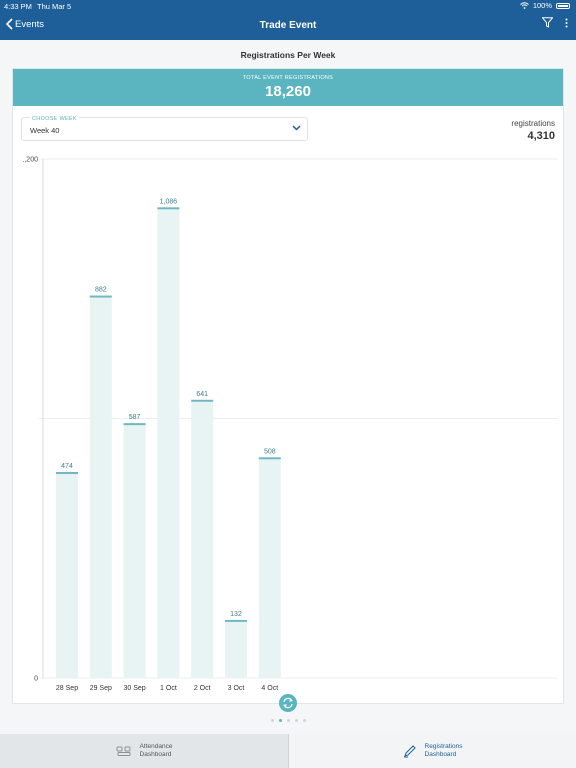  I want to click on total-registrations-banner: TOTAL EVENT REGISTRATIONS 18,260, so click(288, 87).